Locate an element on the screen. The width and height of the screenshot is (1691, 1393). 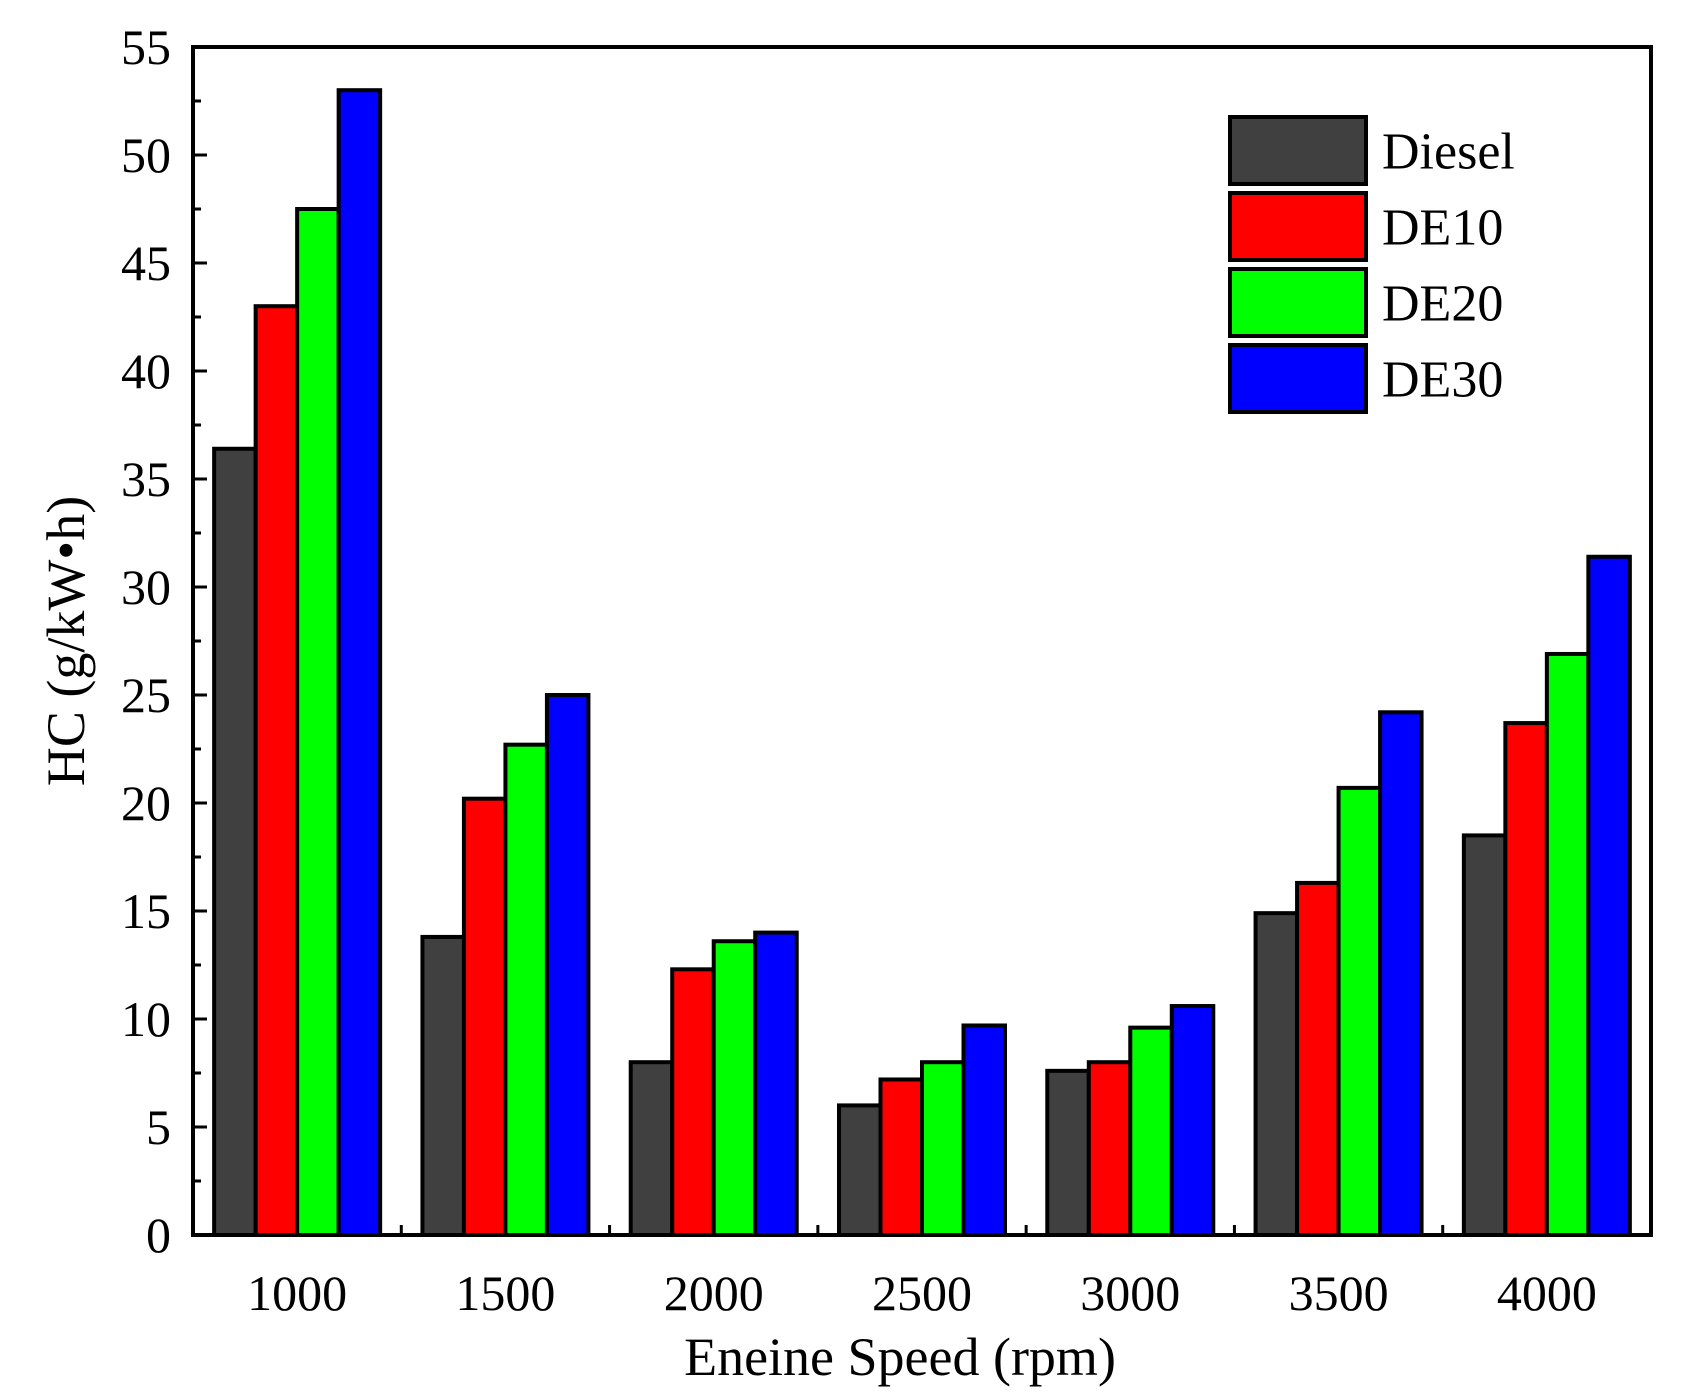
x-tick-label: 2500 is located at coordinates (922, 1293).